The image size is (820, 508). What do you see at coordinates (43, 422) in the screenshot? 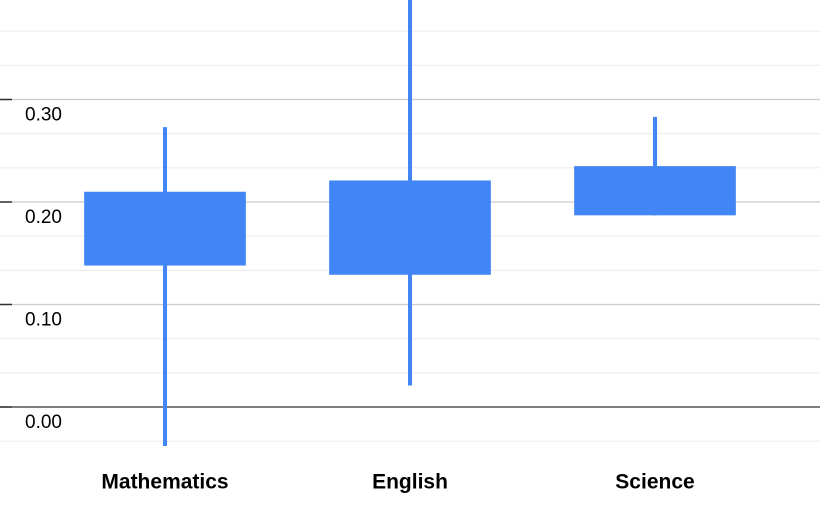
I see `y-tick-label: 0.00` at bounding box center [43, 422].